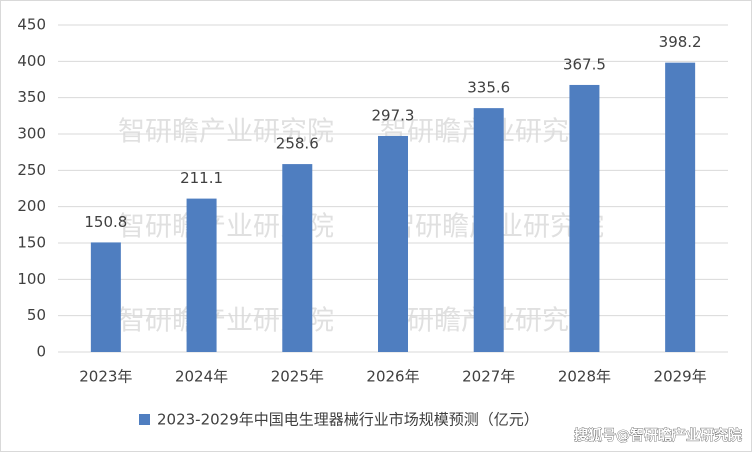  Describe the element at coordinates (348, 420) in the screenshot. I see `legend-label: 2023-2029年中国电生理器械行业市场规模预测（亿元）` at that location.